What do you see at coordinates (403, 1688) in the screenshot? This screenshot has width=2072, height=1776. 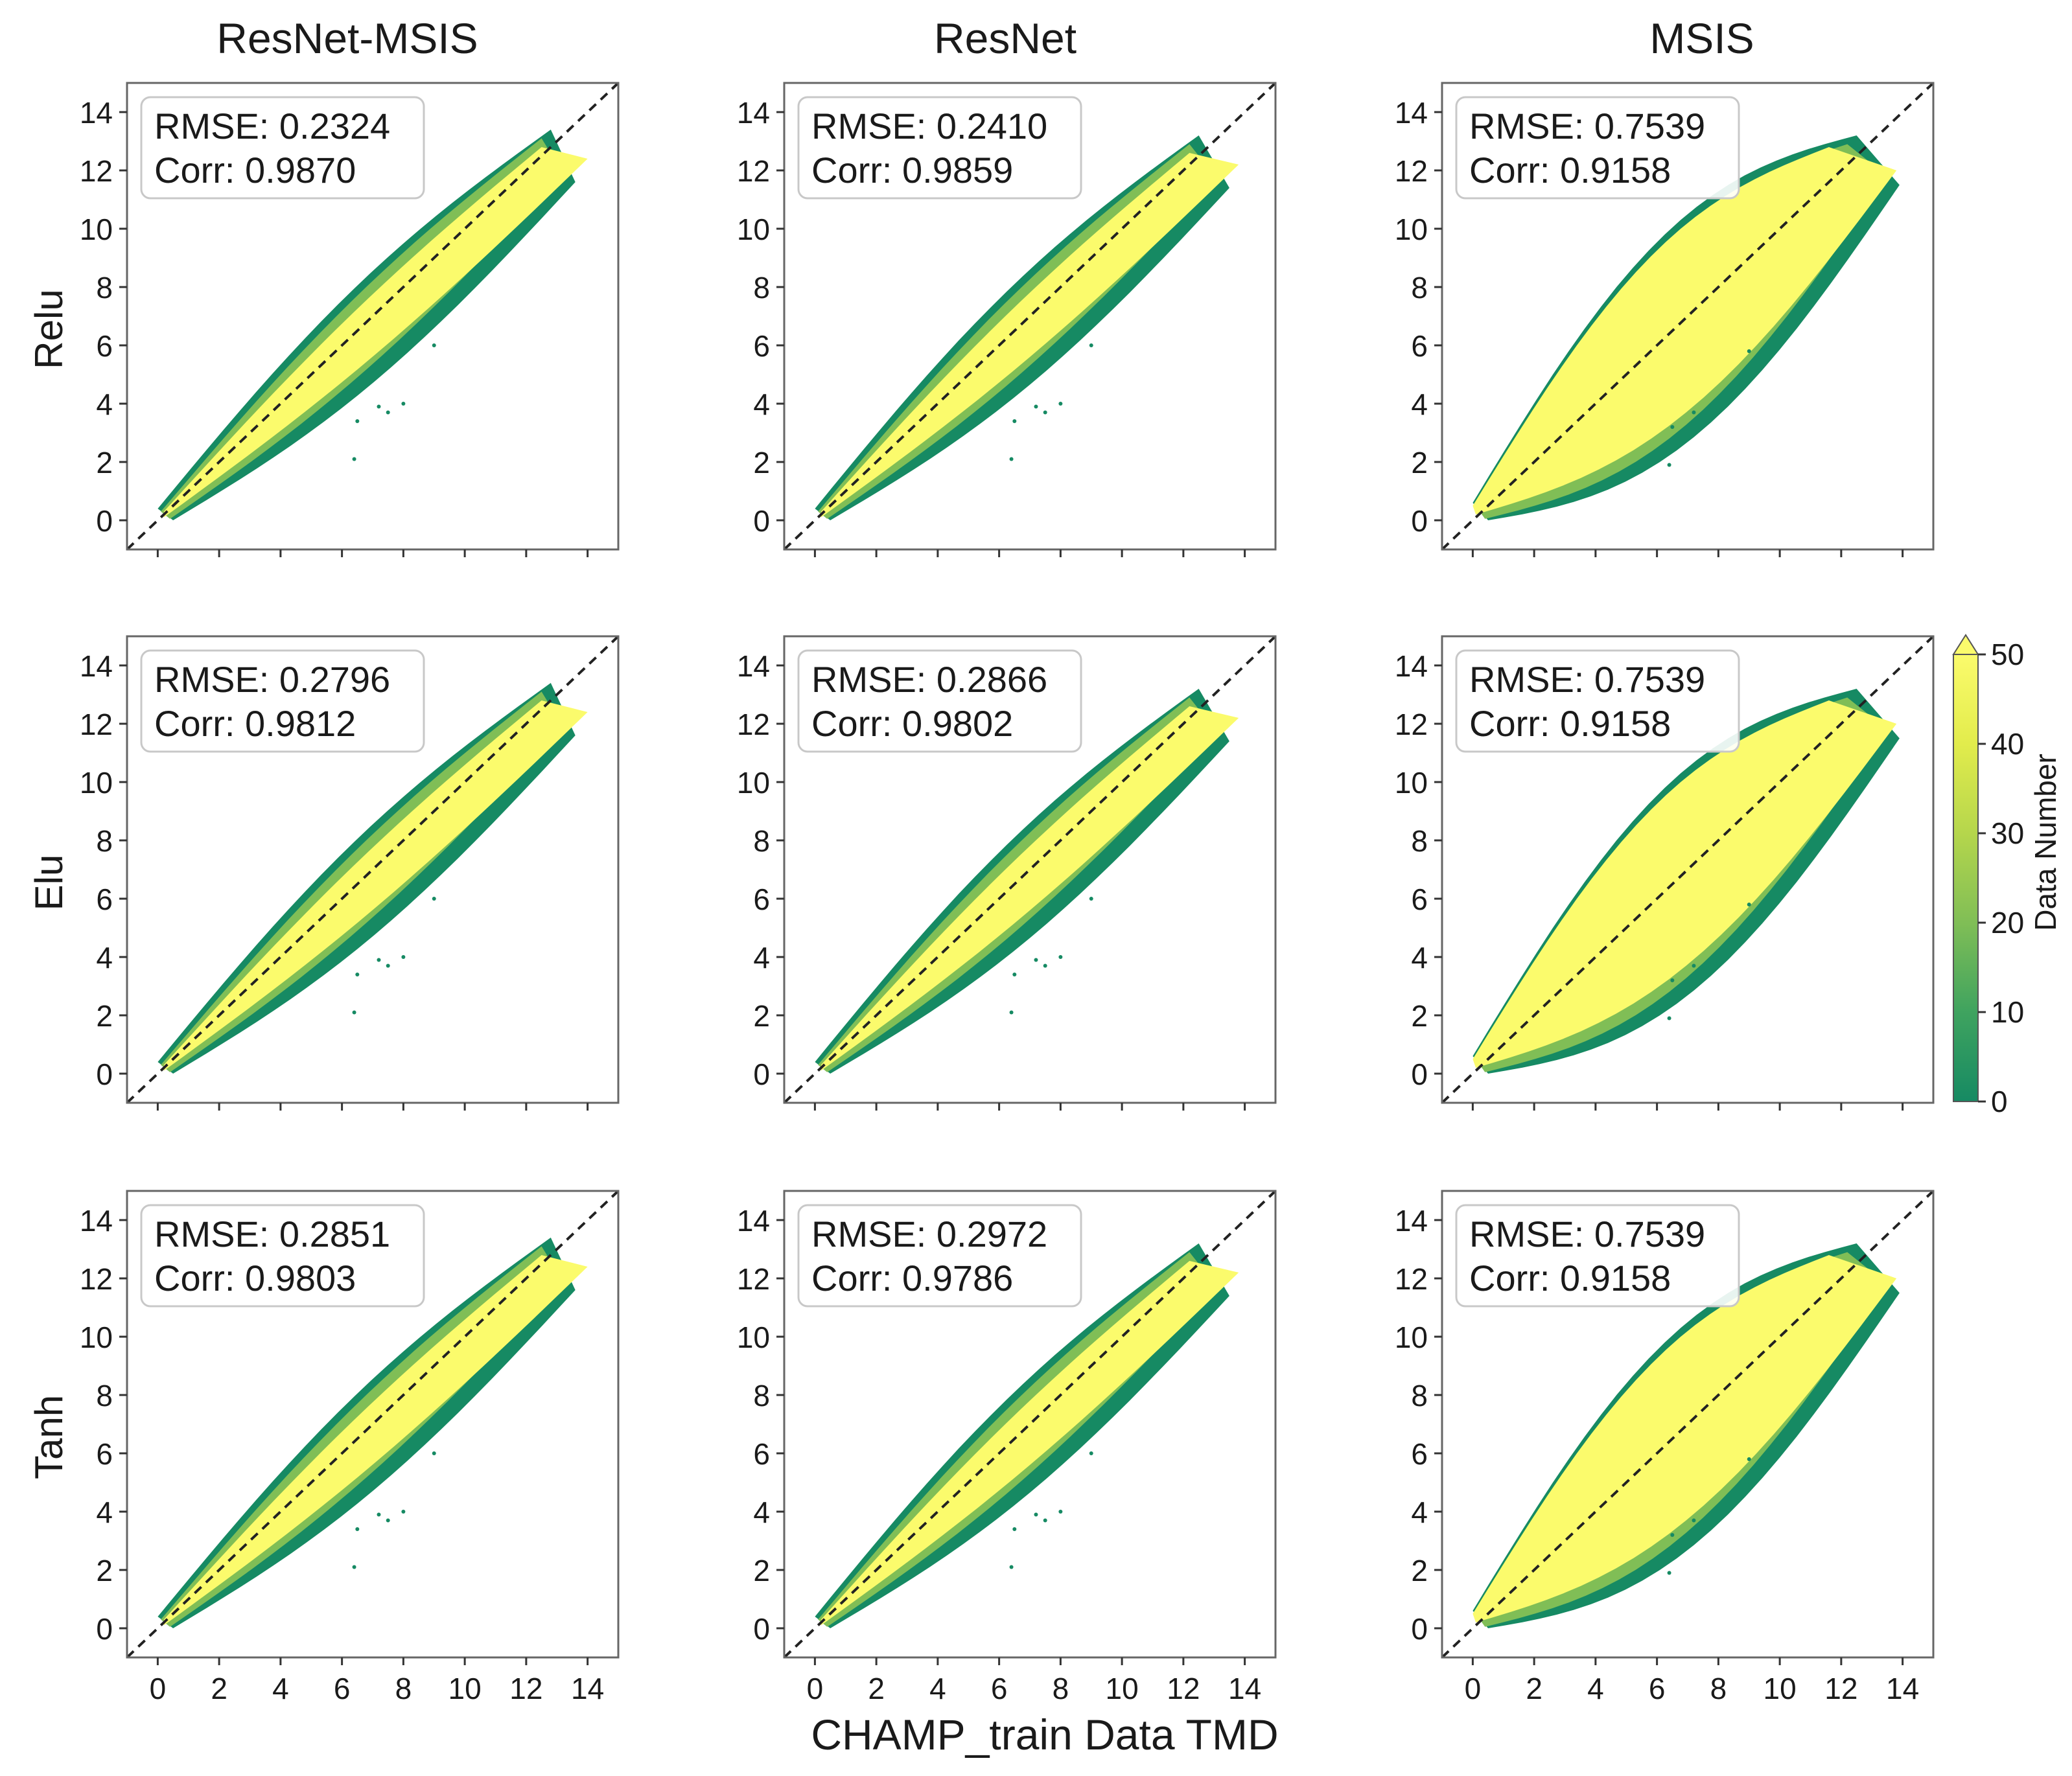 I see `x-tick-label: 8` at bounding box center [403, 1688].